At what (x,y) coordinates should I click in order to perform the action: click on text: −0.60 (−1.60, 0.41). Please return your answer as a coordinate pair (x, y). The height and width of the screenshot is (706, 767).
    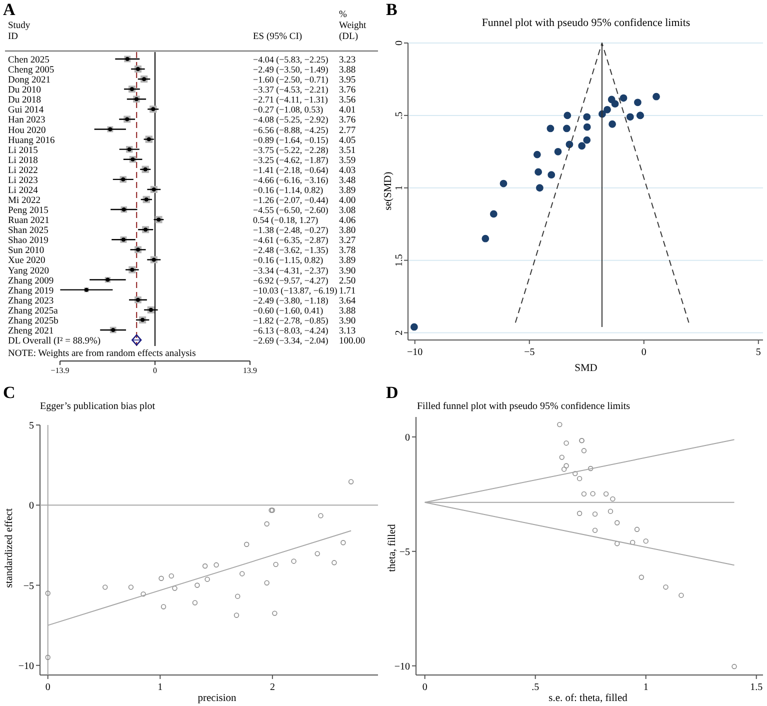
    Looking at the image, I should click on (288, 310).